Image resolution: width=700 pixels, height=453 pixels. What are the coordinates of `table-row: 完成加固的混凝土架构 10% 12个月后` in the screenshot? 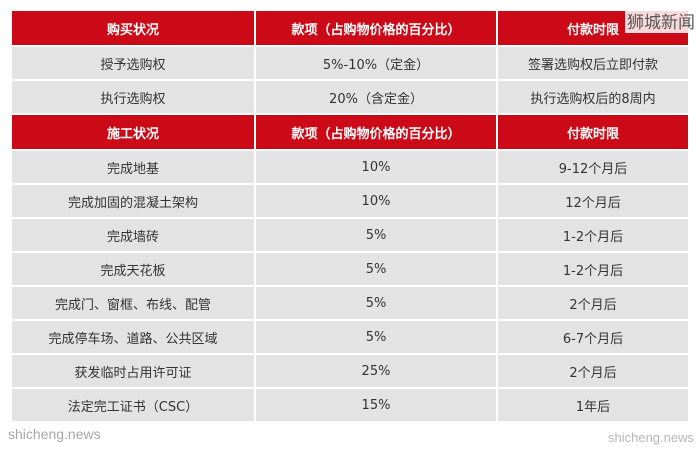 It's located at (350, 201).